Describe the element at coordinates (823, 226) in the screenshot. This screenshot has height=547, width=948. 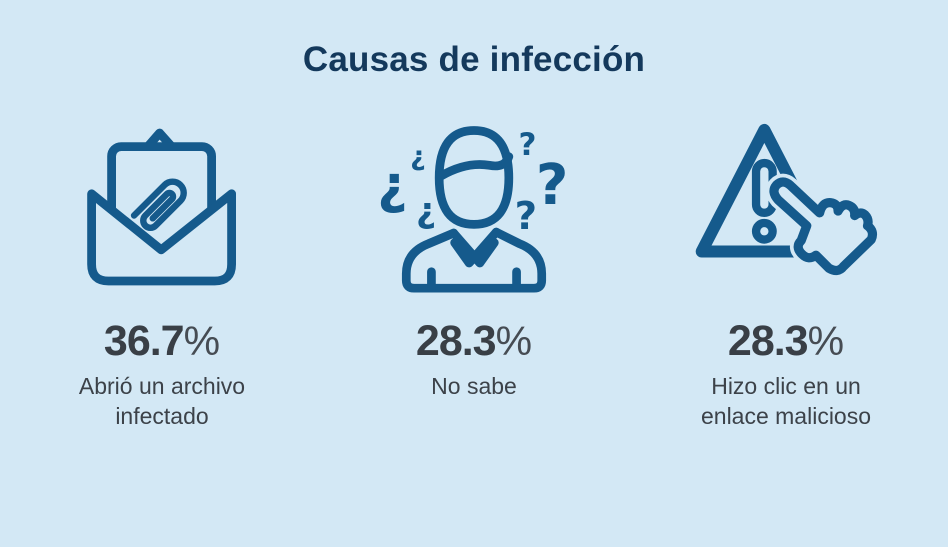
I see `pointing-hand` at that location.